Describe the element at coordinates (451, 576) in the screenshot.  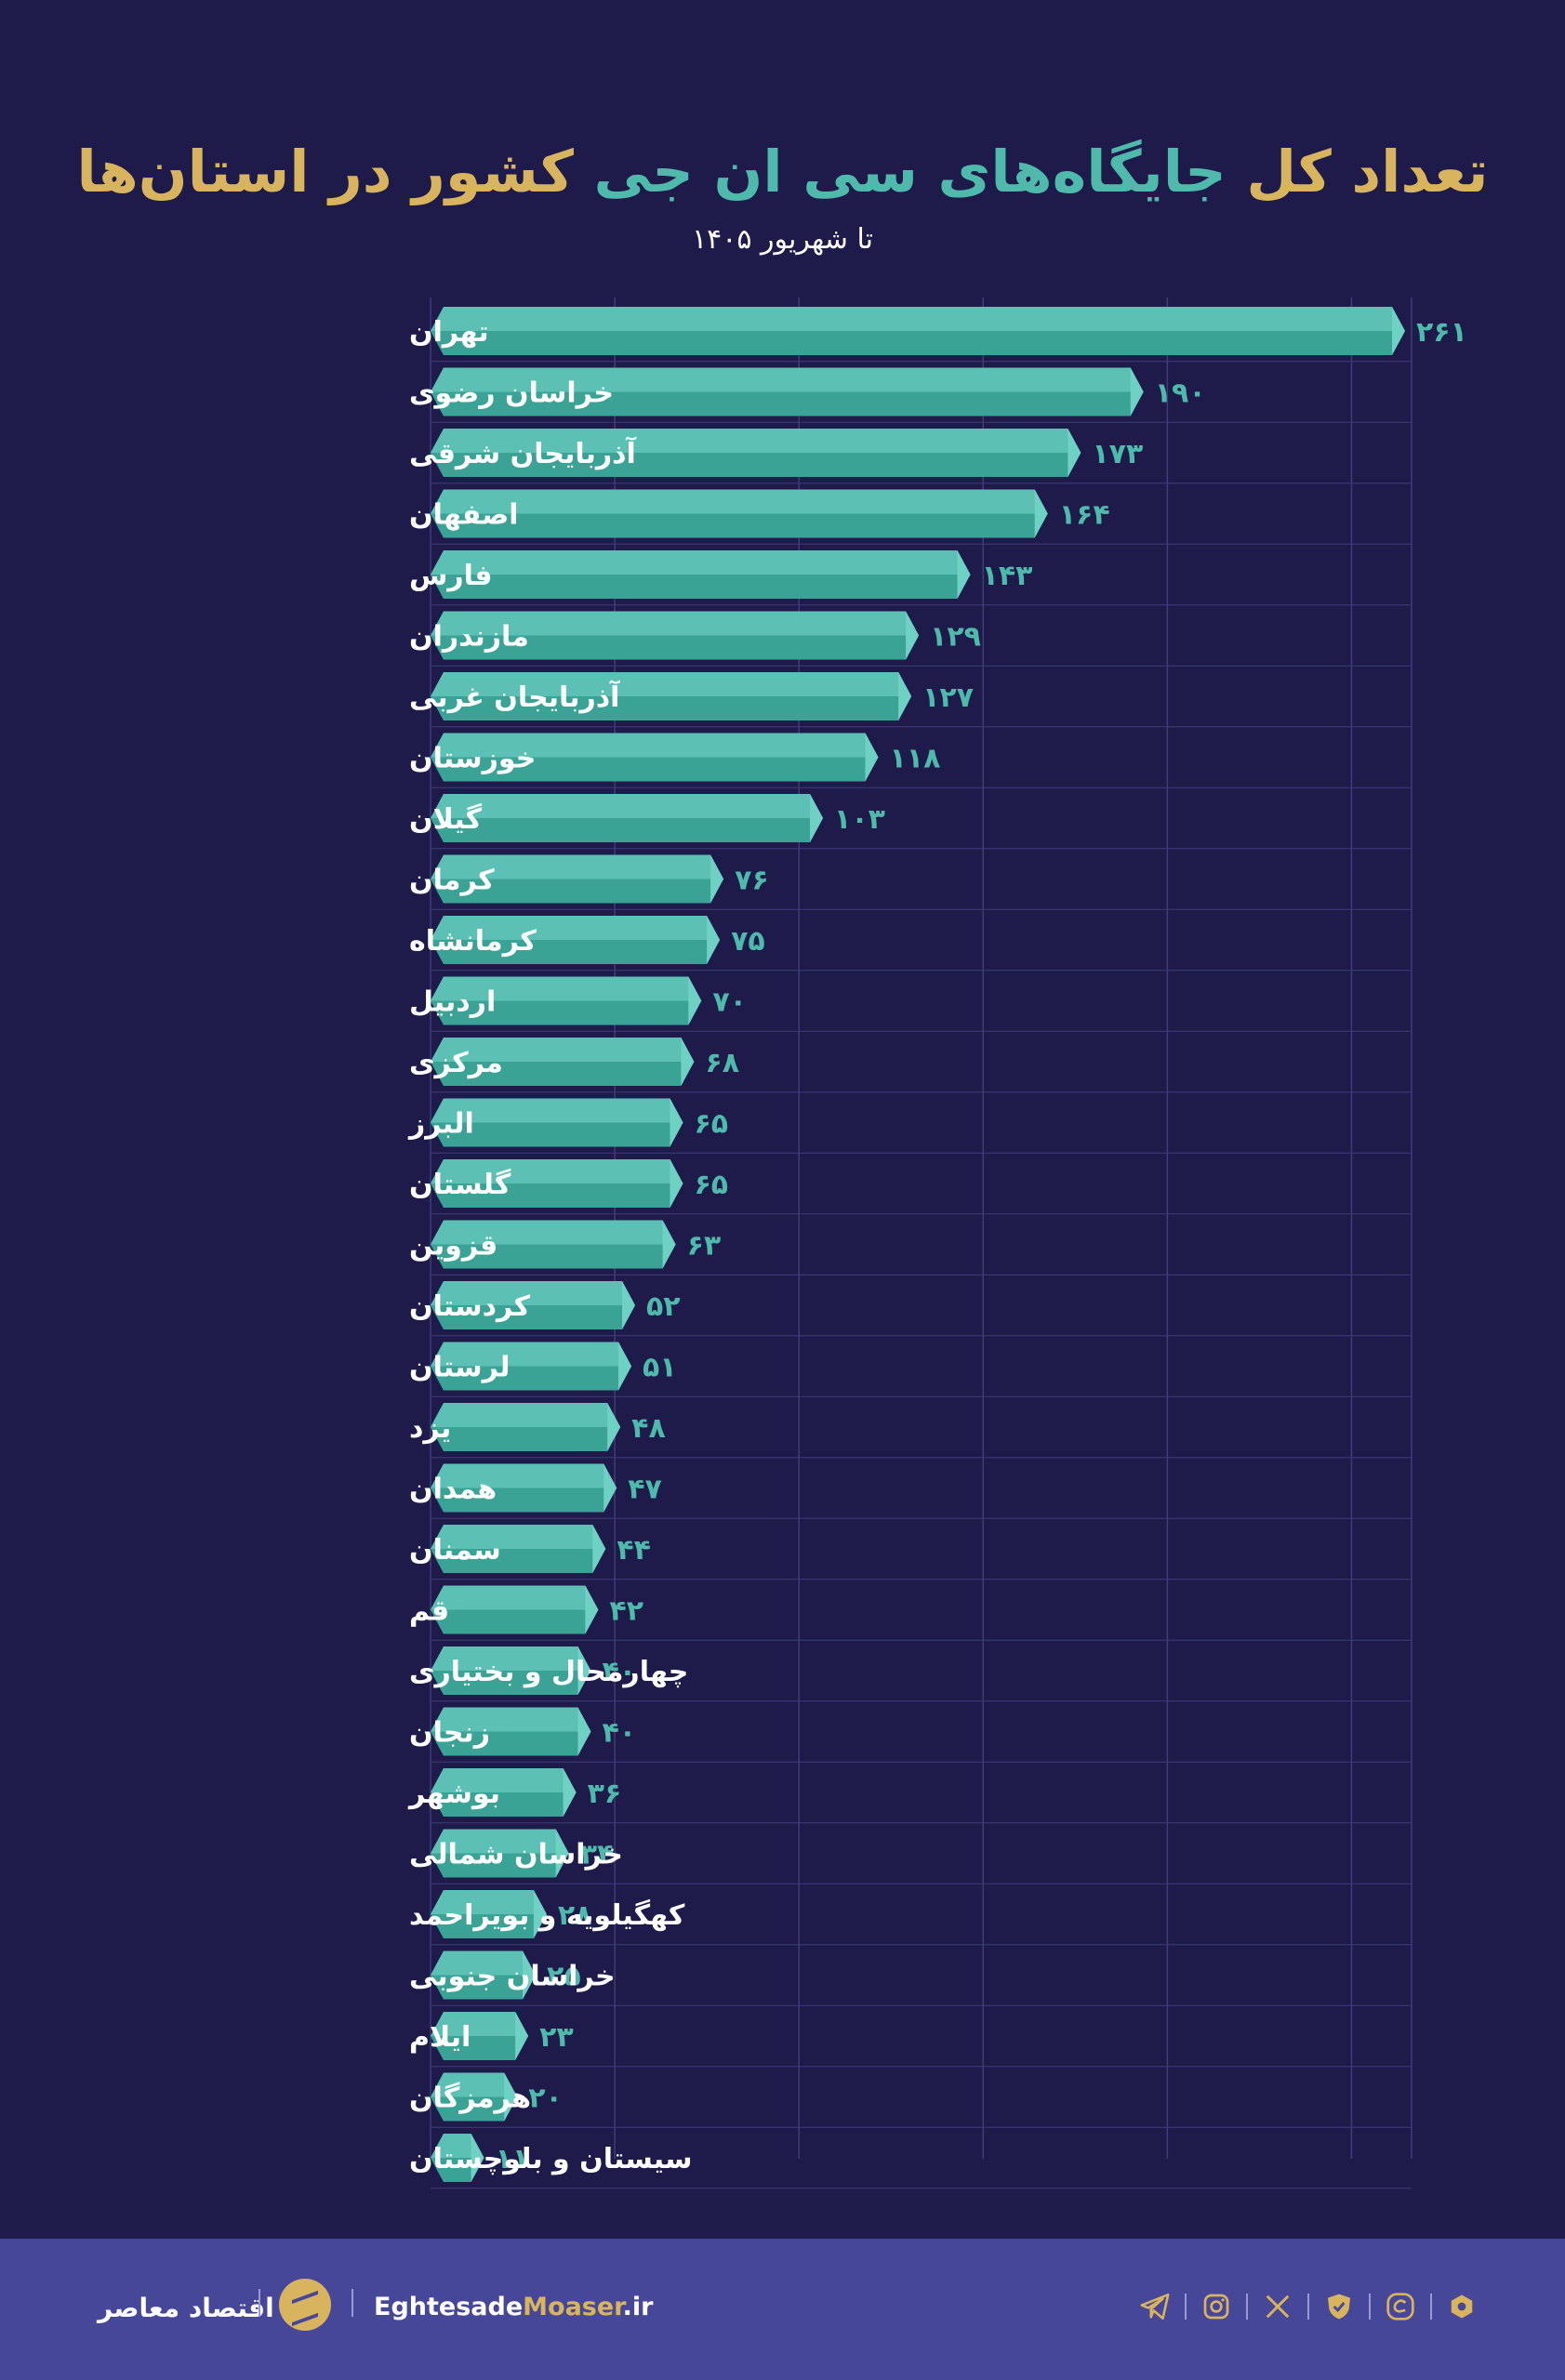
I see `category-label: فارس` at that location.